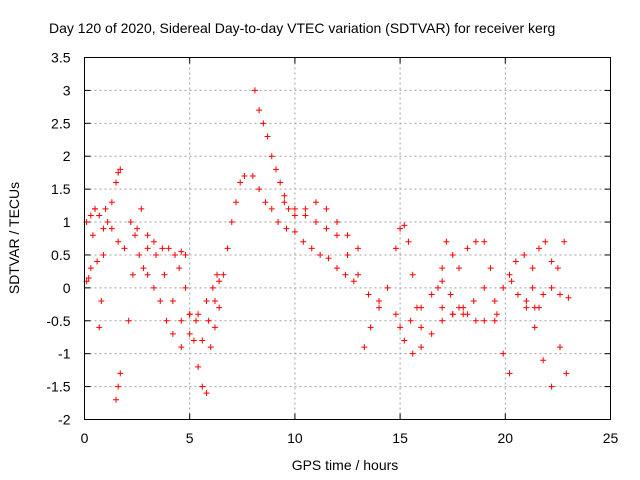 This screenshot has height=480, width=640. Describe the element at coordinates (190, 438) in the screenshot. I see `x-tick-label: 5` at that location.